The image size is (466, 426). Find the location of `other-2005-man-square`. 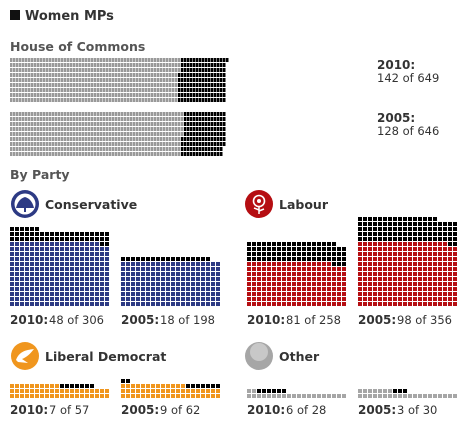

other-2005-man-square is located at coordinates (385, 391).